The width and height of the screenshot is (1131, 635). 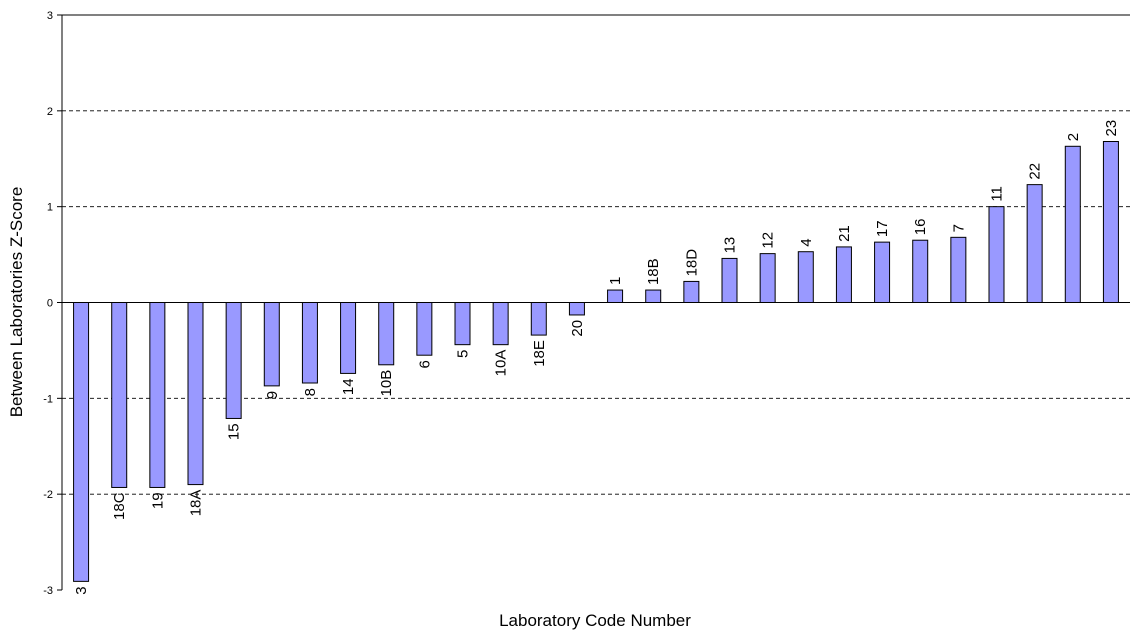 What do you see at coordinates (48, 591) in the screenshot?
I see `y-tick-label: -3` at bounding box center [48, 591].